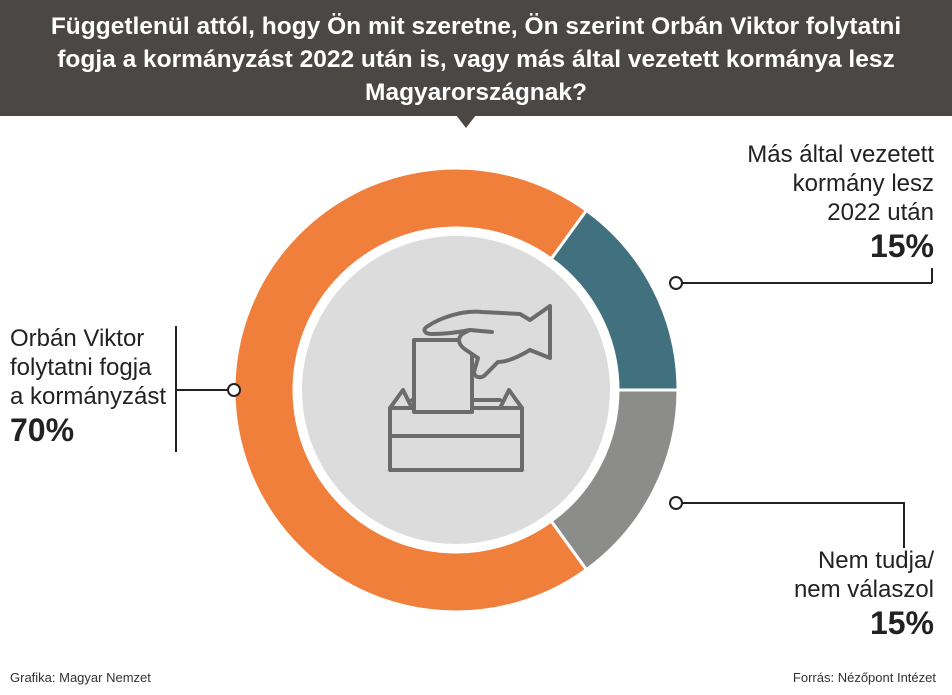 Image resolution: width=952 pixels, height=695 pixels. Describe the element at coordinates (676, 503) in the screenshot. I see `leader-dot-nem` at that location.